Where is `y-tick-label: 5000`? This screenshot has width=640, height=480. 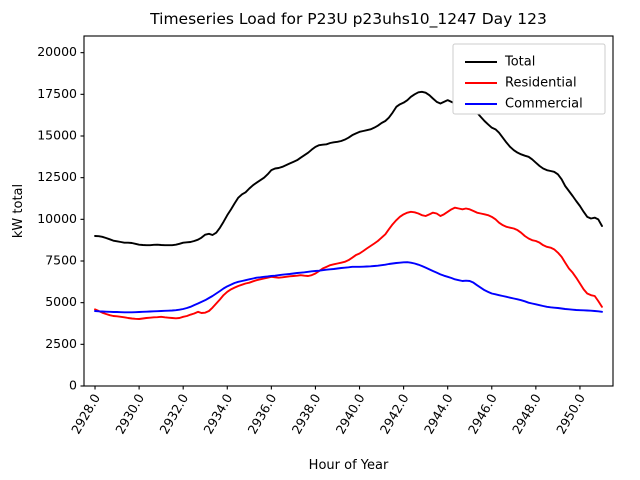
y-tick-label: 5000 is located at coordinates (61, 301).